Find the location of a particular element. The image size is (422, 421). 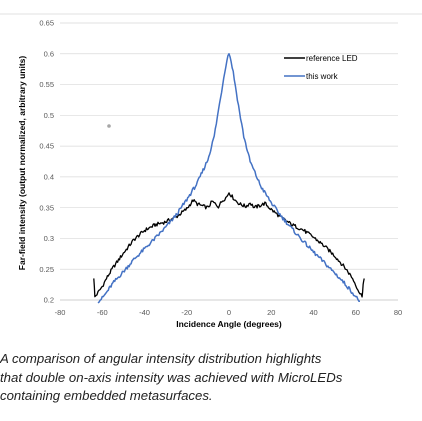

legend: reference LED this work is located at coordinates (321, 67).